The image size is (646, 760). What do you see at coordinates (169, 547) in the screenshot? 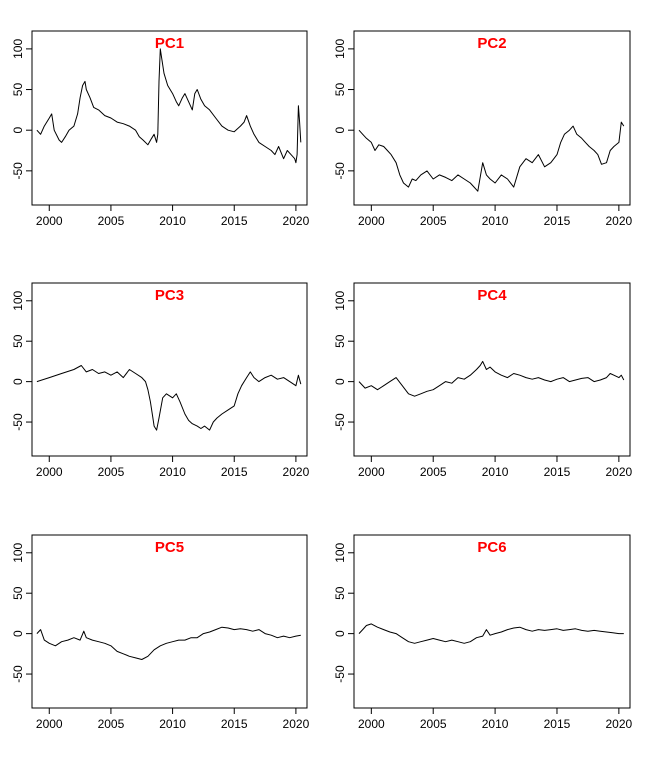
I see `chart-title-pc5: PC5` at bounding box center [169, 547].